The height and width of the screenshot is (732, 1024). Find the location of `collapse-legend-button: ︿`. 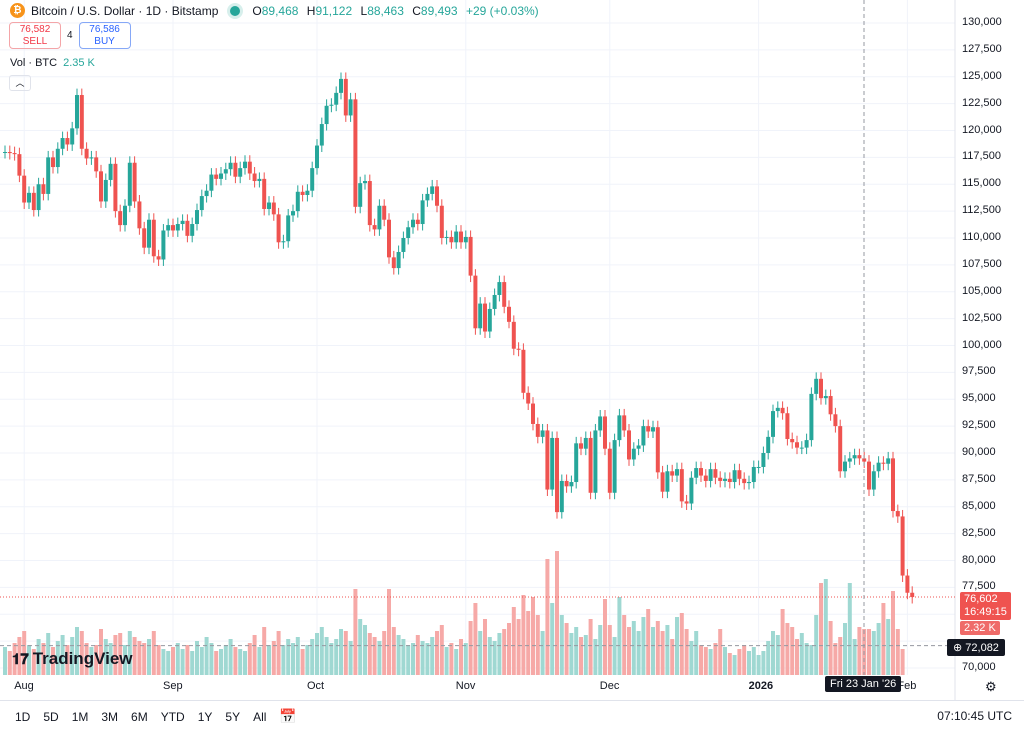

collapse-legend-button: ︿ is located at coordinates (20, 83).